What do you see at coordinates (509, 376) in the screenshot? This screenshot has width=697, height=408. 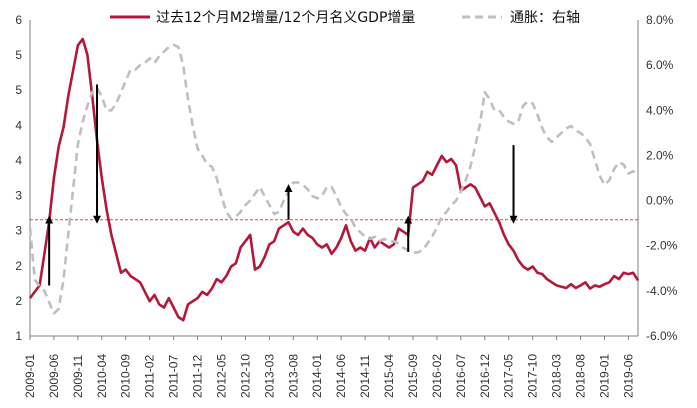 I see `x-tick-label: 2017-05` at bounding box center [509, 376].